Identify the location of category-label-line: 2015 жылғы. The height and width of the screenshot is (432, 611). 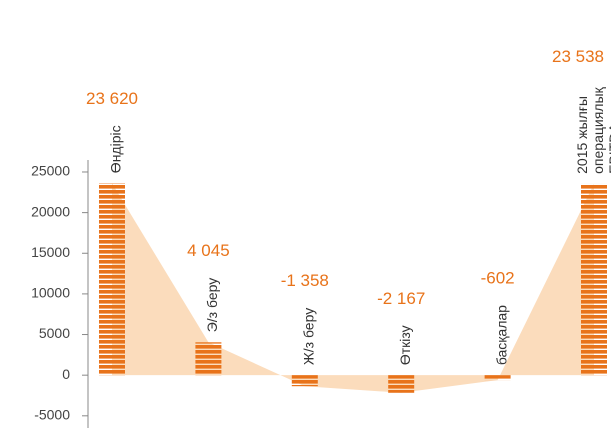
(582, 133).